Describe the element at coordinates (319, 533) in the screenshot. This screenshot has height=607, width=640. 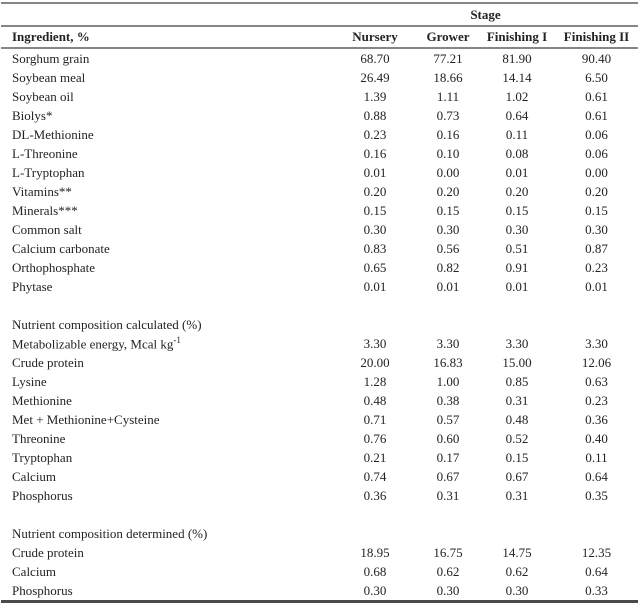
I see `section-header-row: Nutrient composition determined (%)` at that location.